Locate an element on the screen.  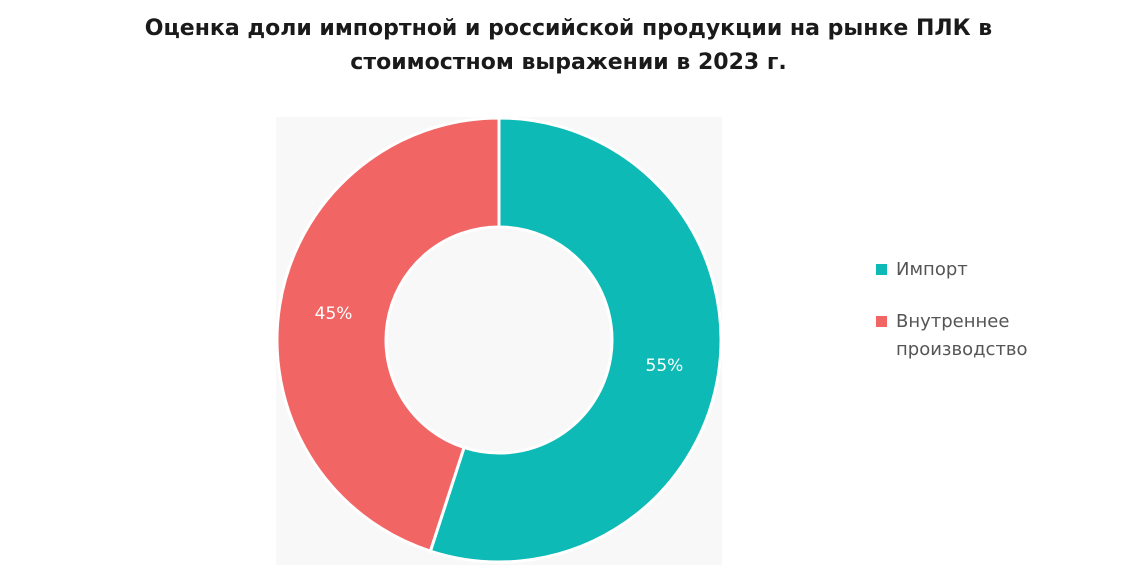
legend-label-import: Импорт is located at coordinates (932, 269).